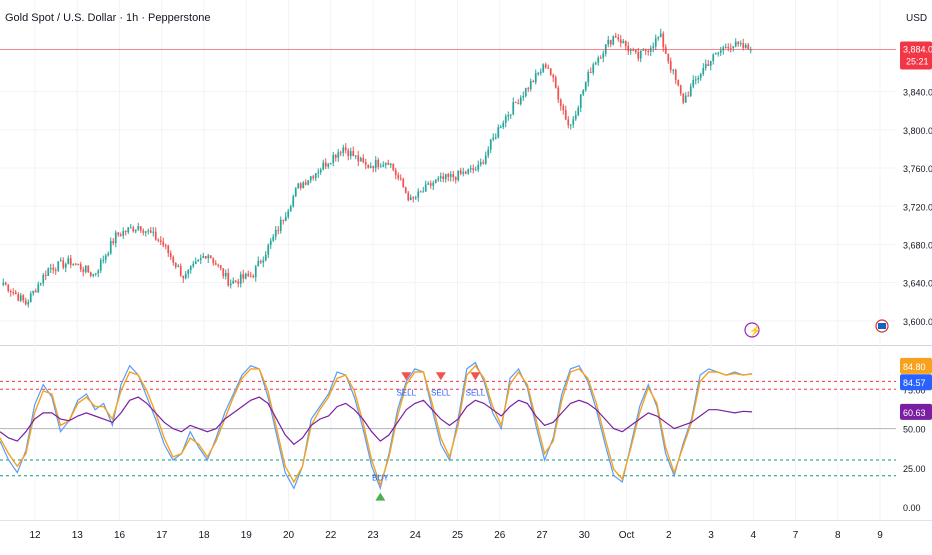  What do you see at coordinates (752, 330) in the screenshot?
I see `lightning-icon` at bounding box center [752, 330].